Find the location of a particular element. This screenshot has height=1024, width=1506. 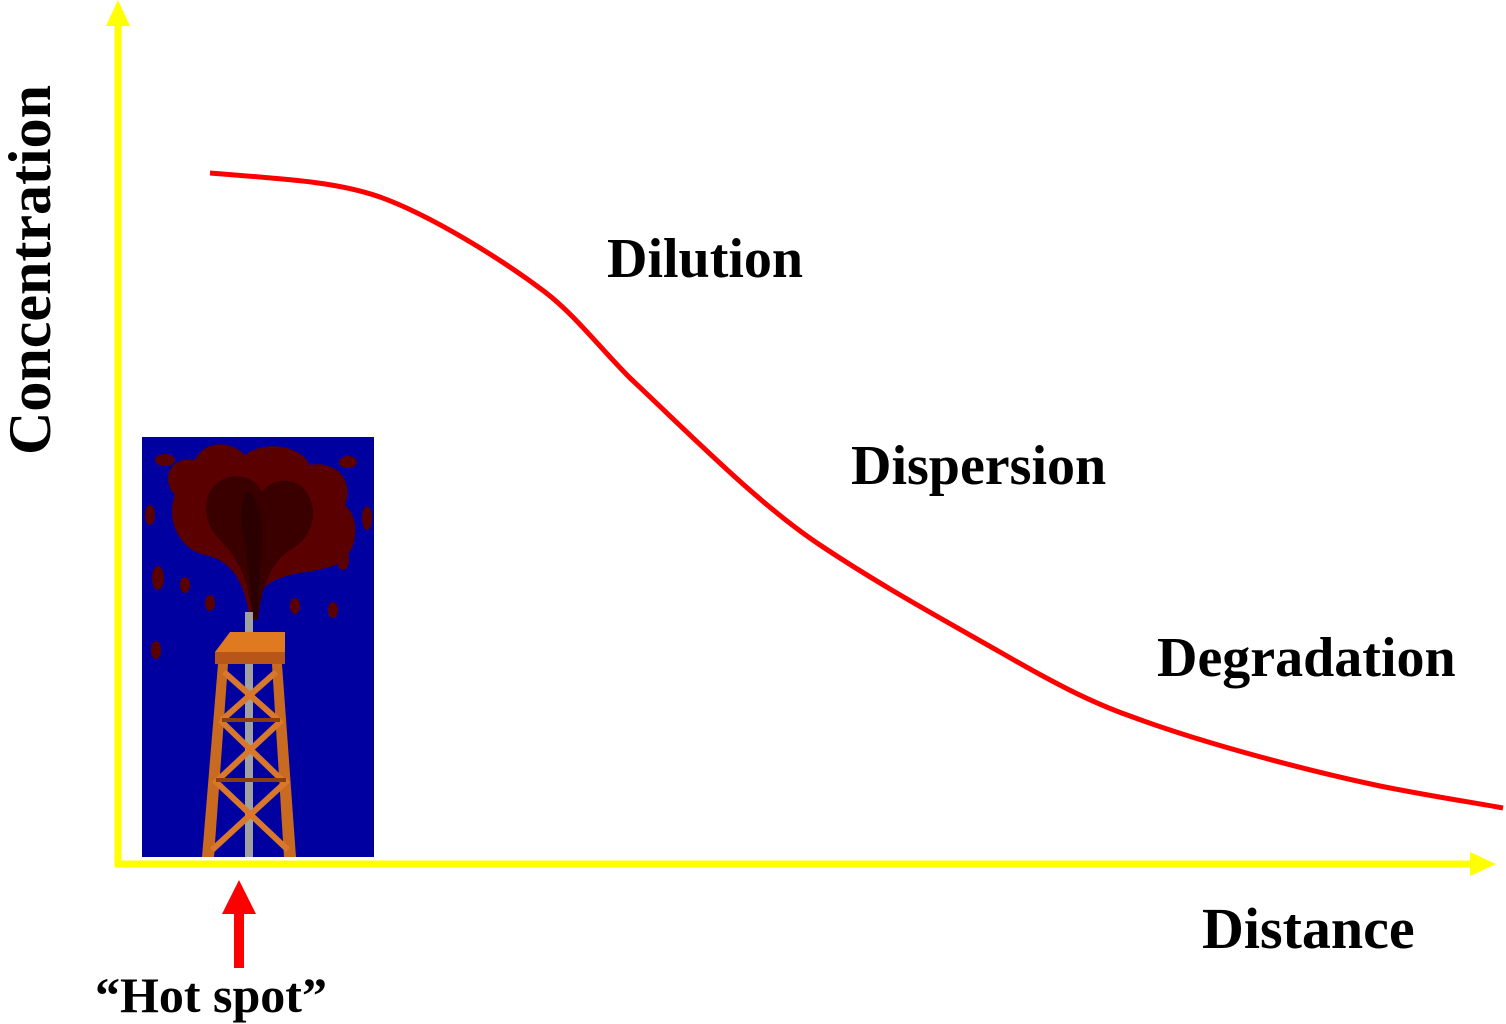

y-axis-label: Concentration is located at coordinates (31, 270).